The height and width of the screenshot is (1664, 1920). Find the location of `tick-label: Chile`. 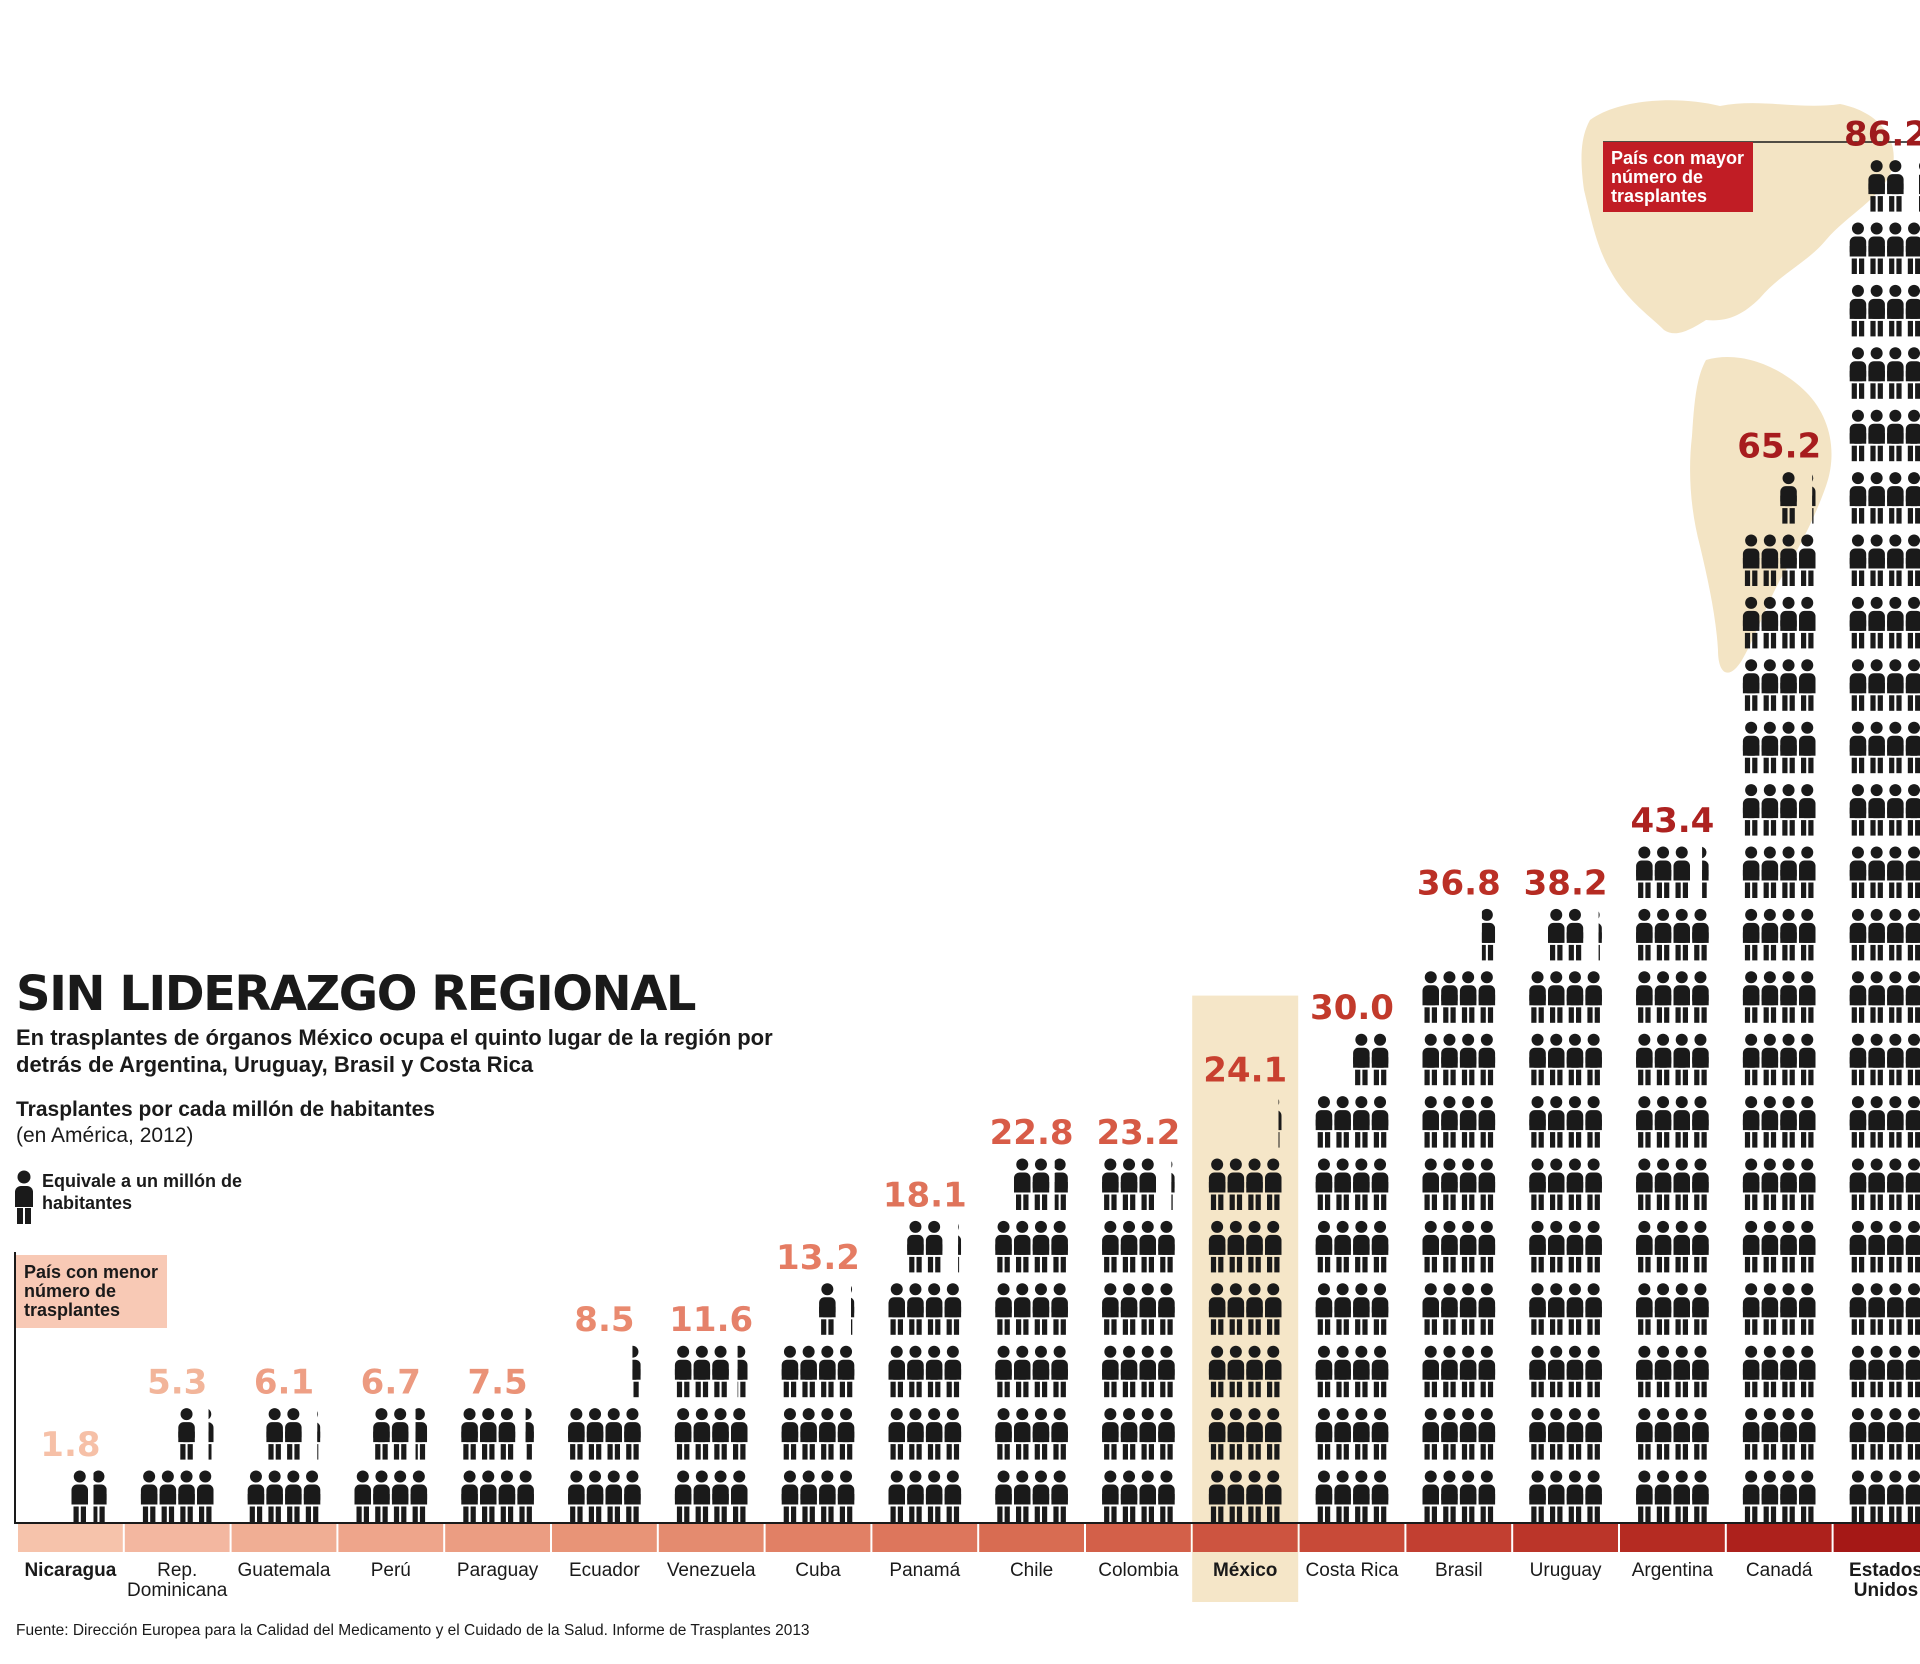

tick-label: Chile is located at coordinates (1031, 1570).